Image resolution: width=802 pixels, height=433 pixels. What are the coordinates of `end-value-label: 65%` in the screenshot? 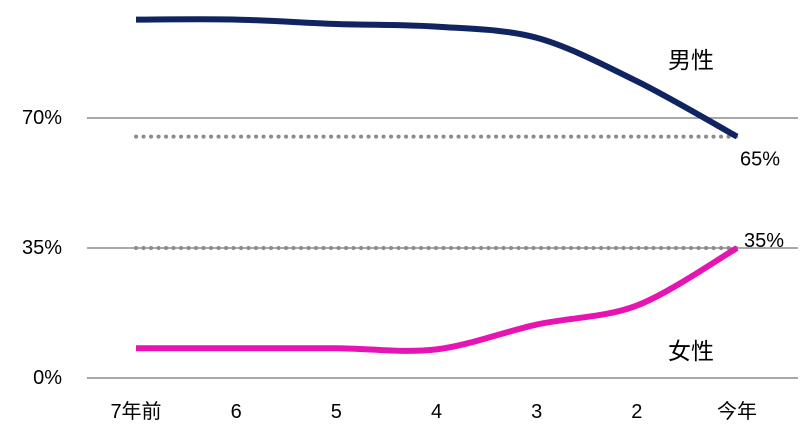 It's located at (760, 160).